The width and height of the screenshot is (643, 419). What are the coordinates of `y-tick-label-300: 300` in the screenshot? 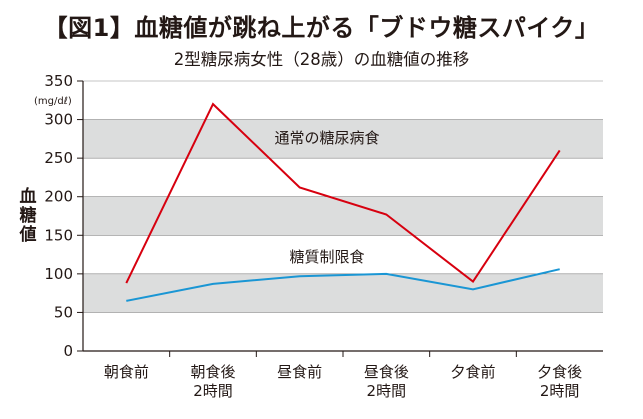 It's located at (58, 120).